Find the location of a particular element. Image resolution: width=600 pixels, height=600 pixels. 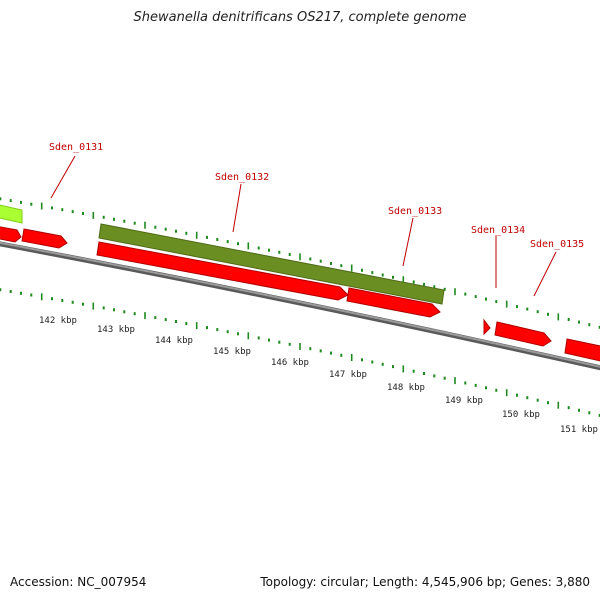

scale-label-150: 150 kbp is located at coordinates (521, 415).